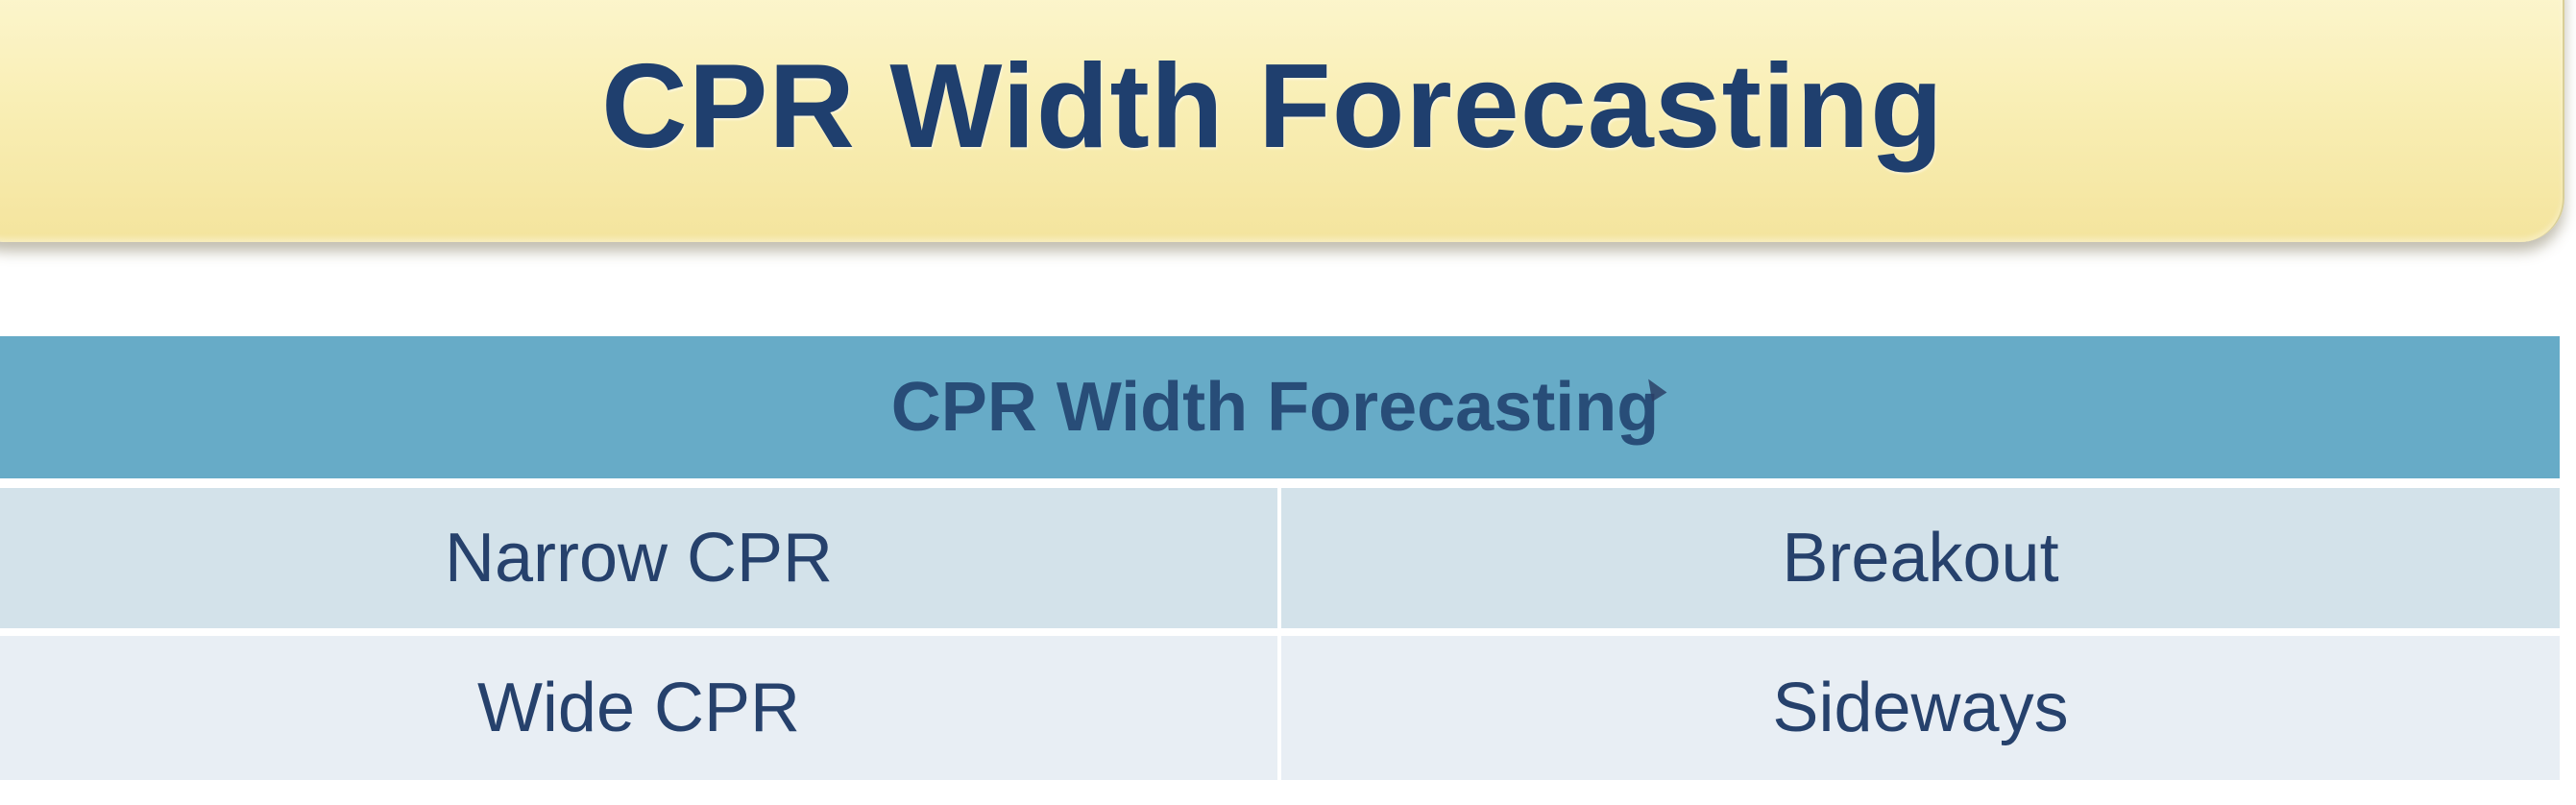  Describe the element at coordinates (1272, 106) in the screenshot. I see `slide-title: CPR Width Forecasting` at that location.